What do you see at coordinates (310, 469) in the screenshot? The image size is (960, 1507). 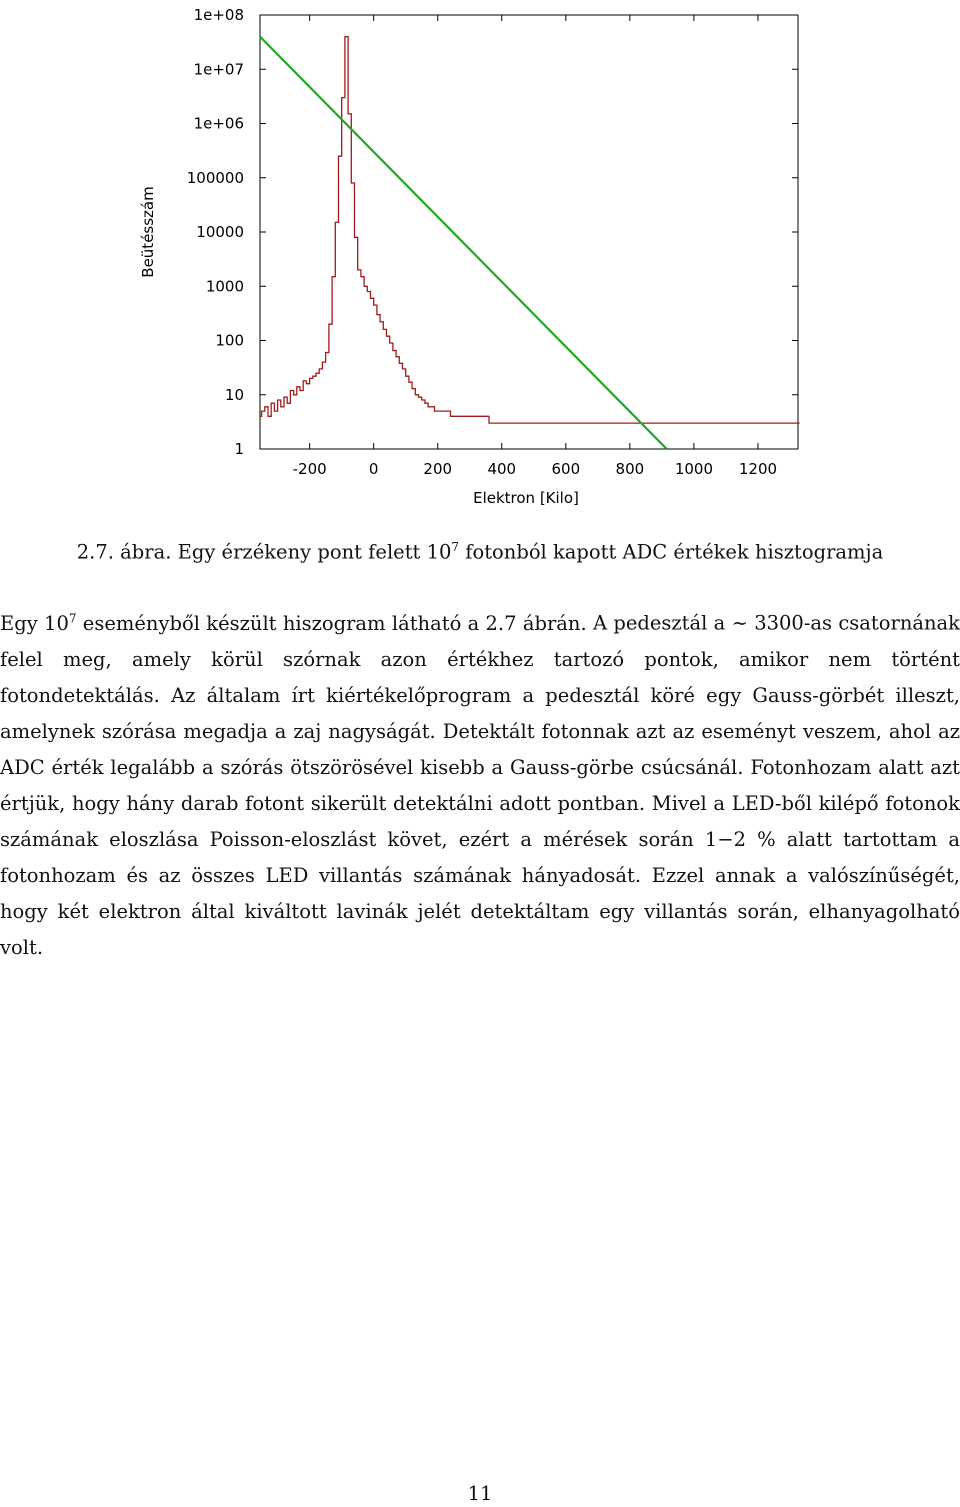 I see `x-tick-label: -200` at bounding box center [310, 469].